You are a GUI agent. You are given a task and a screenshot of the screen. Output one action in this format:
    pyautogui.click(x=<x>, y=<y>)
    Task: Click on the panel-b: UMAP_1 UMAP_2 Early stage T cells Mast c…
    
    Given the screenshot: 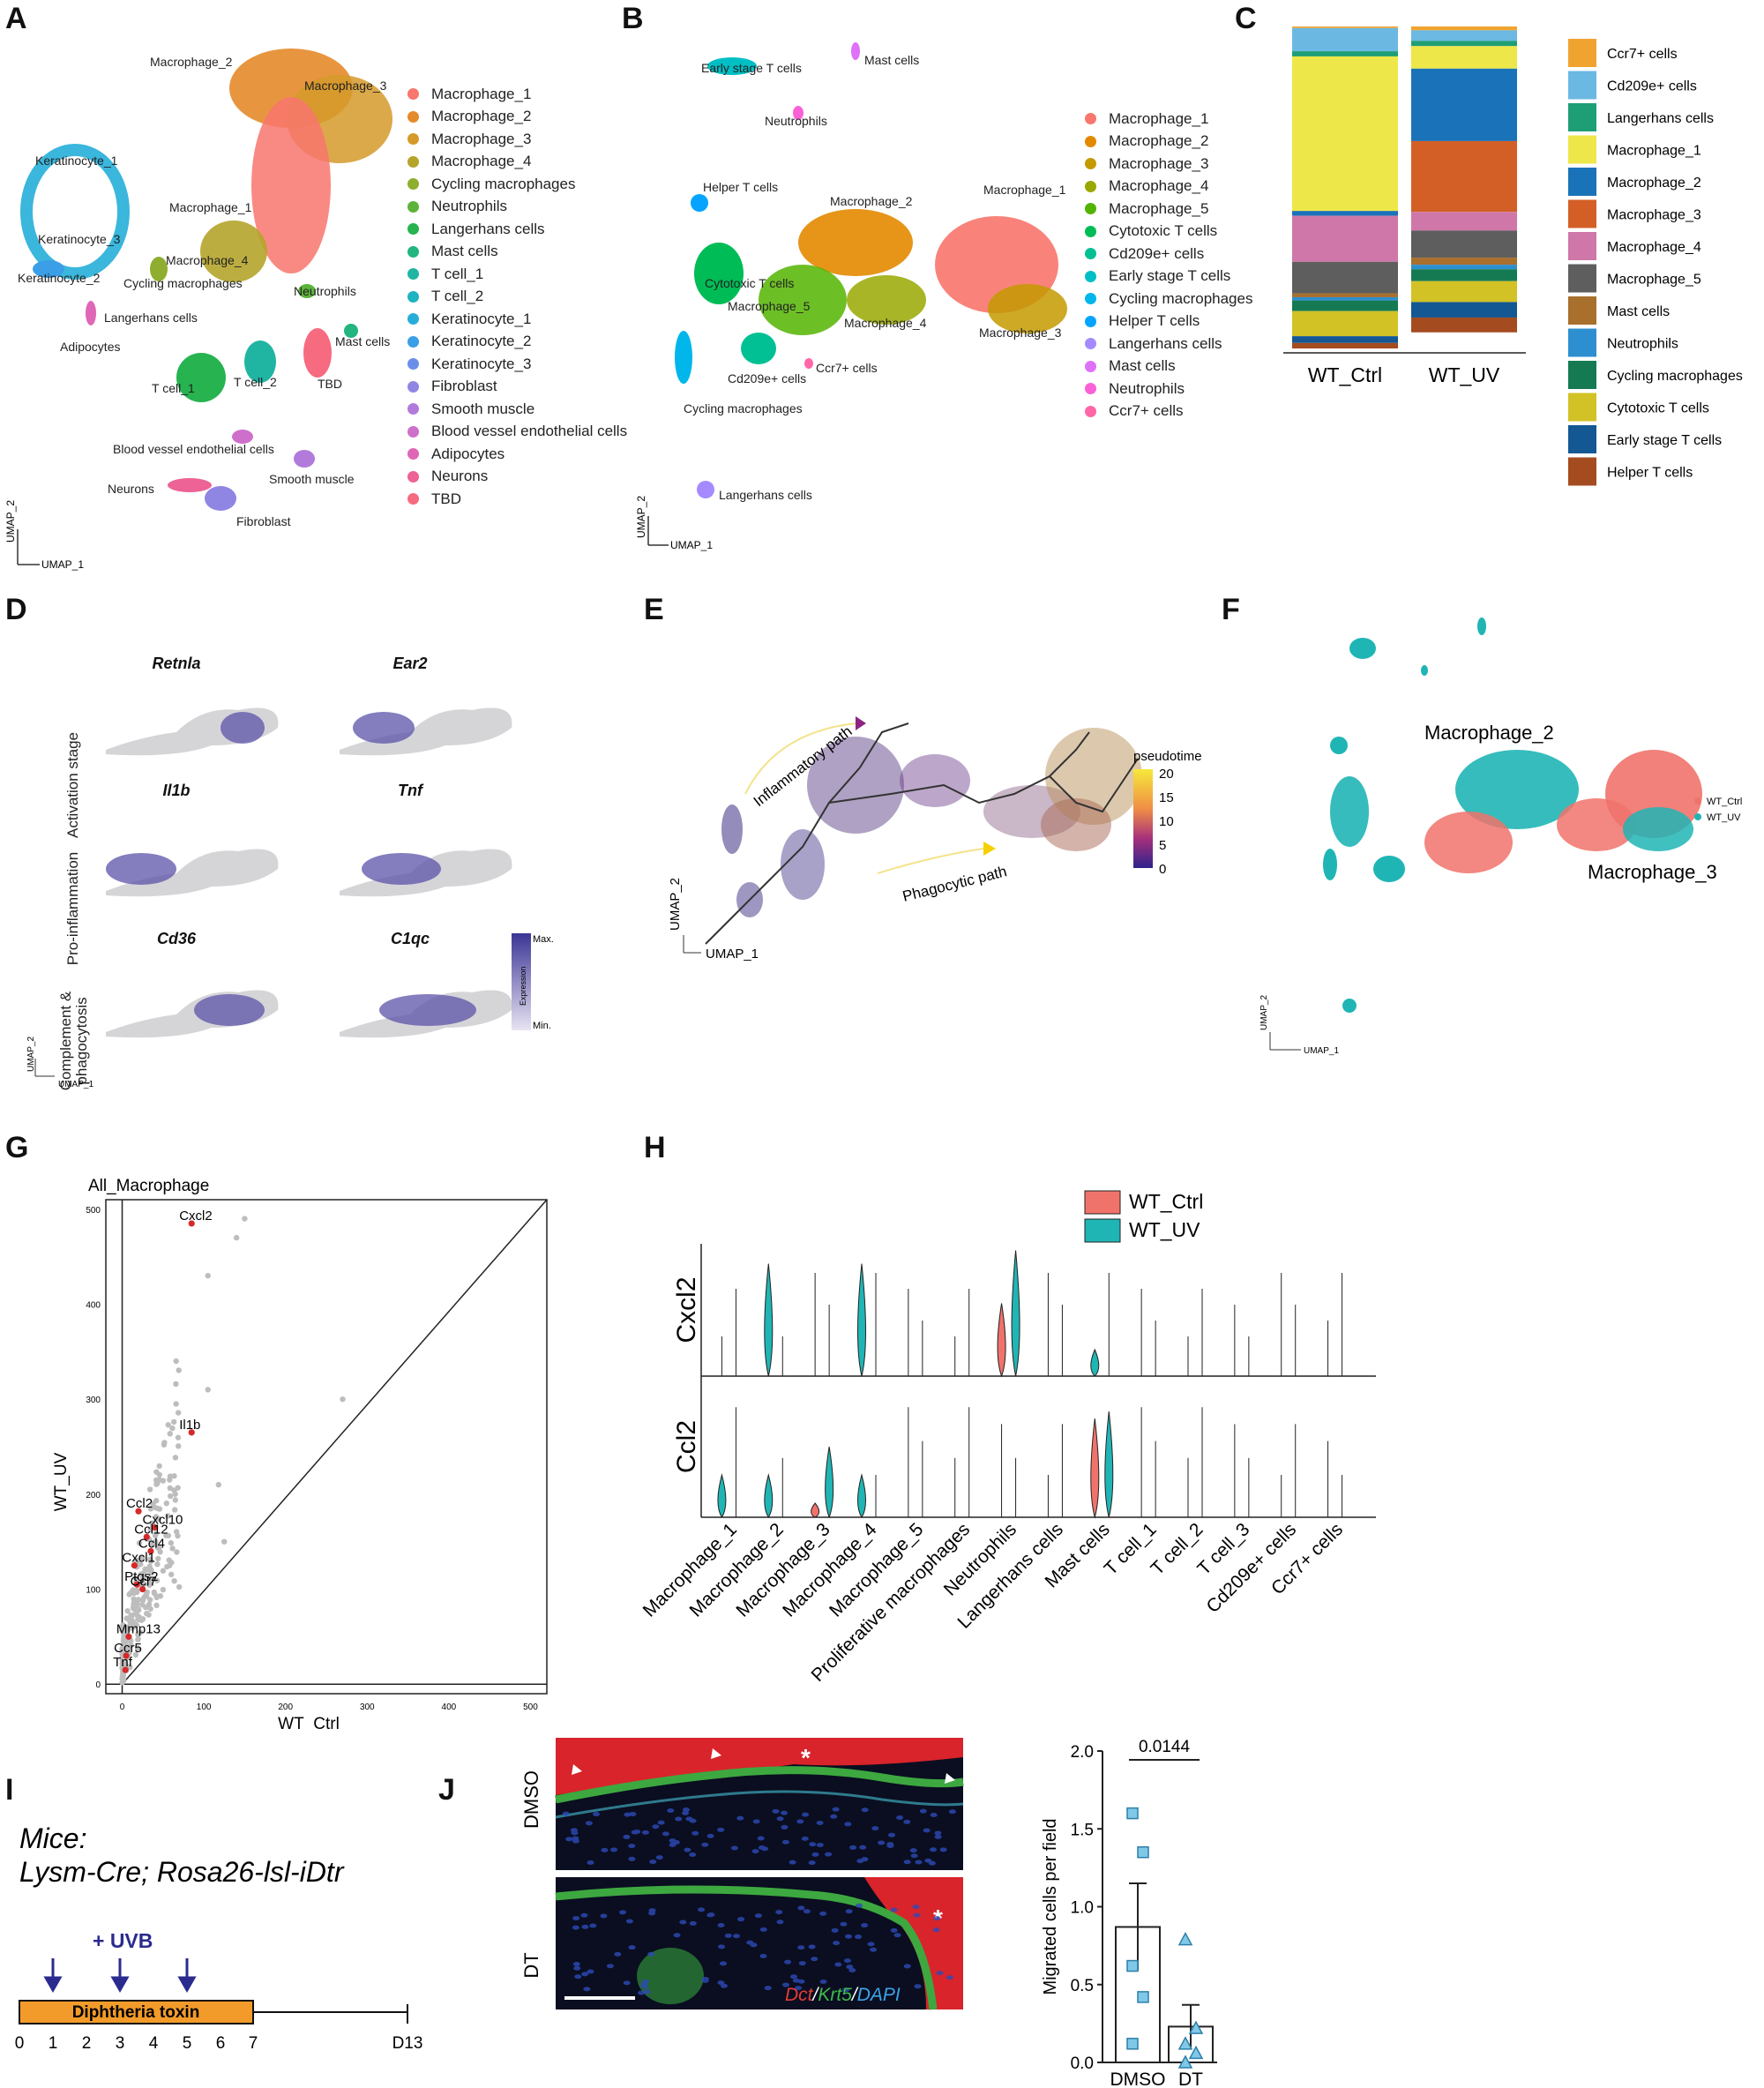 What is the action you would take?
    pyautogui.click(x=937, y=308)
    